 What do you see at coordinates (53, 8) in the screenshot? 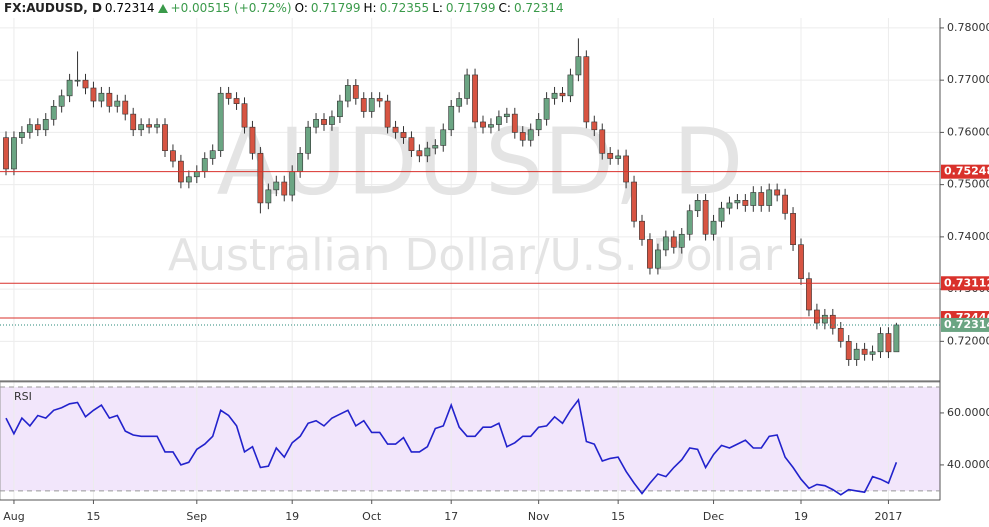
I see `symbol: FX:AUDUSD, D` at bounding box center [53, 8].